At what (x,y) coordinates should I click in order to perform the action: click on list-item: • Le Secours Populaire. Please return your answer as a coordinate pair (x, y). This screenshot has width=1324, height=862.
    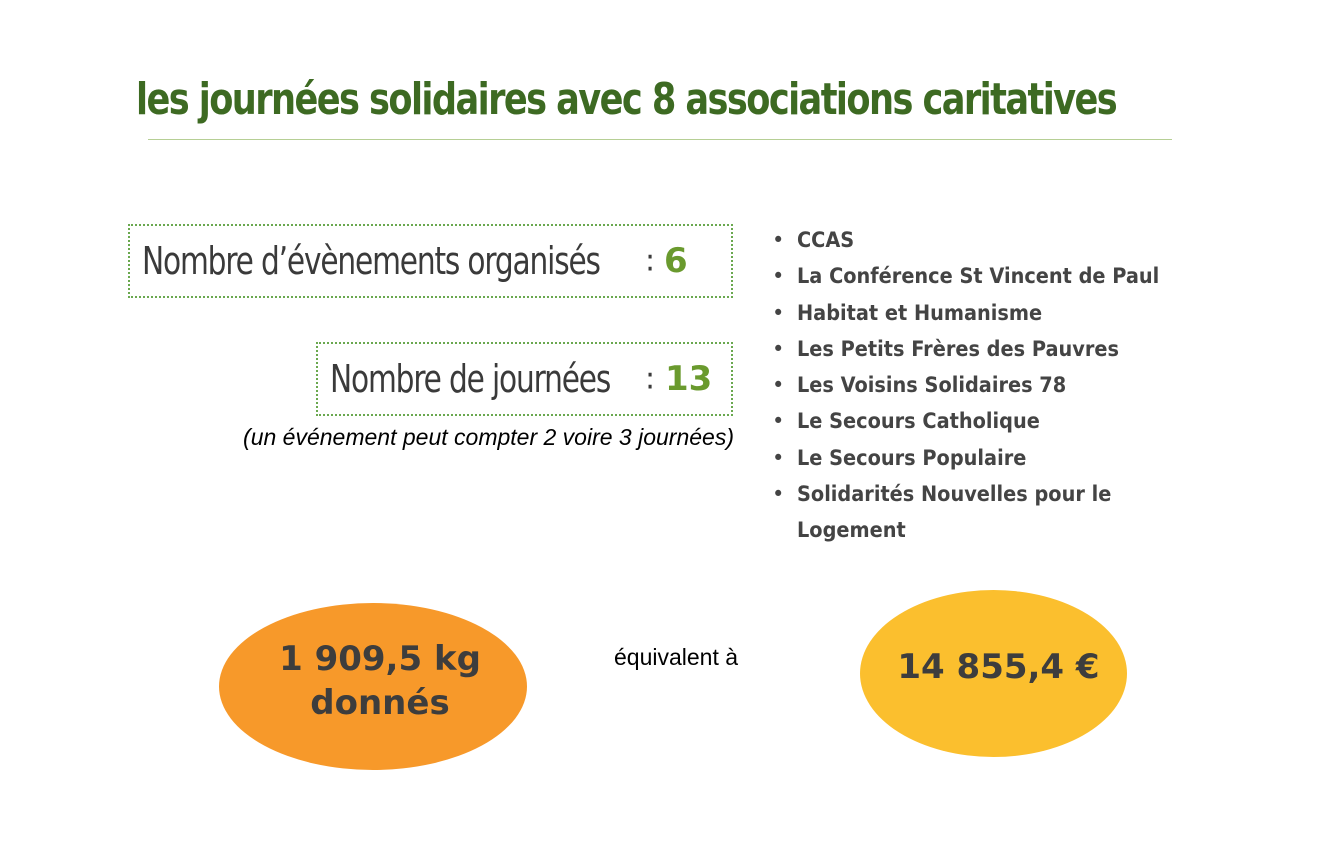
    Looking at the image, I should click on (982, 458).